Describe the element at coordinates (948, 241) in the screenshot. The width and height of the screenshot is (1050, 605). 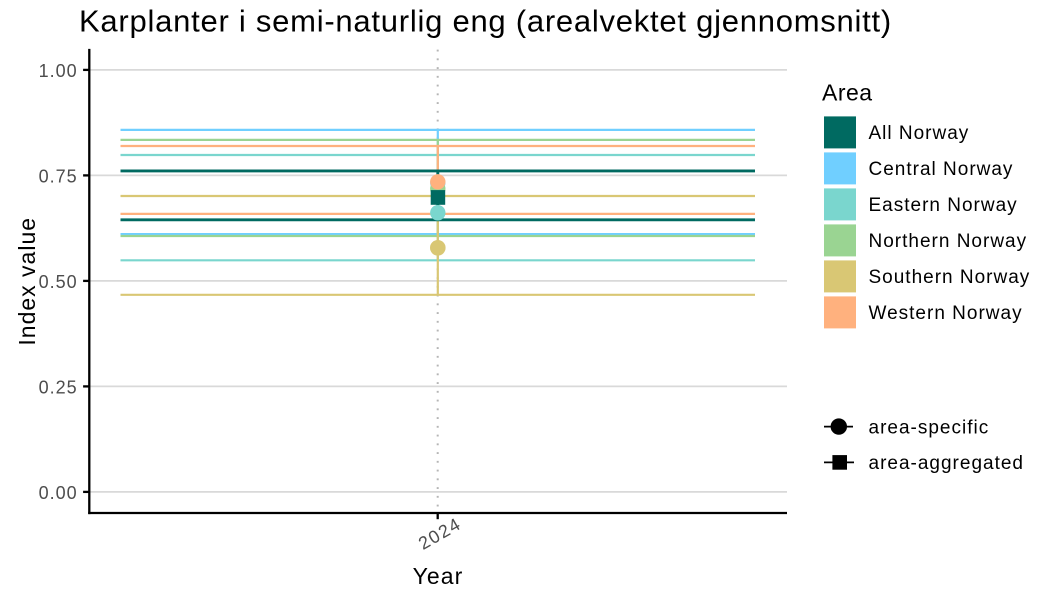
I see `svg-text: Northern Norway` at that location.